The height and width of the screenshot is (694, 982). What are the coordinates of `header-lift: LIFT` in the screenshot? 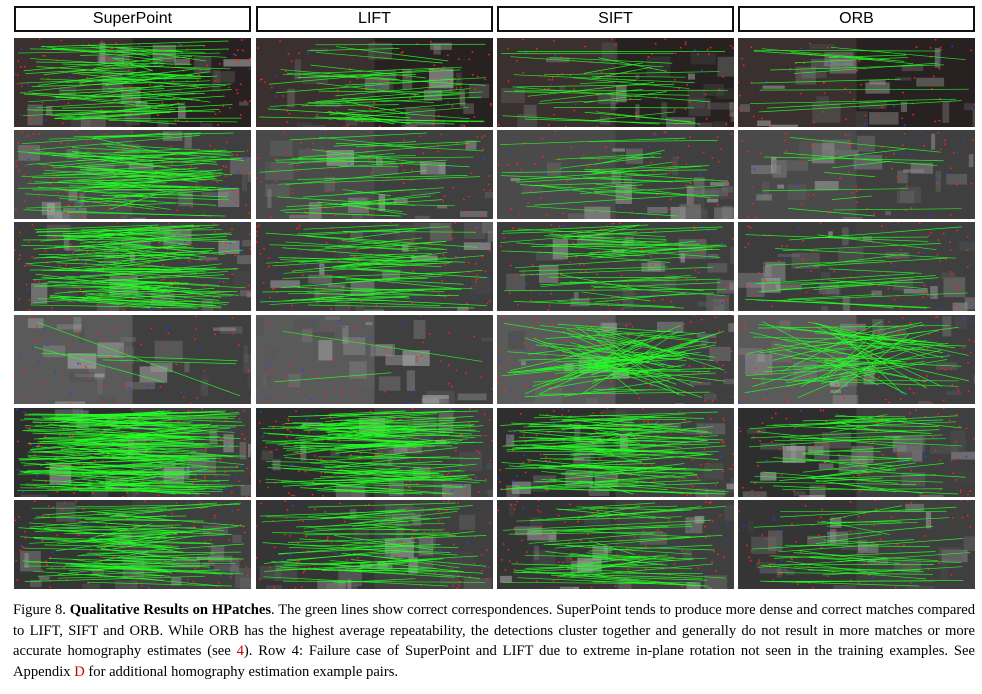 It's located at (374, 19).